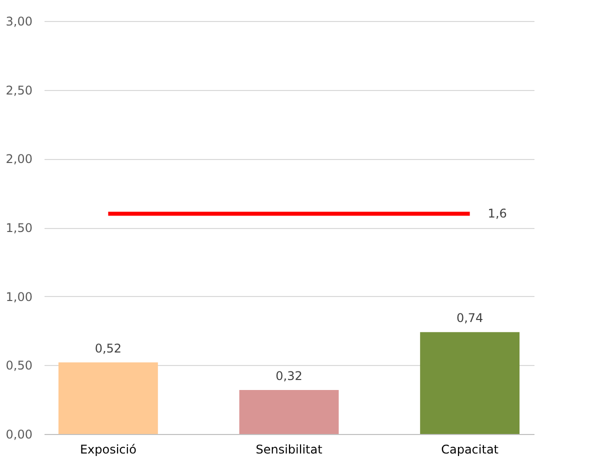  What do you see at coordinates (19, 21) in the screenshot?
I see `y-tick-label: 3,00` at bounding box center [19, 21].